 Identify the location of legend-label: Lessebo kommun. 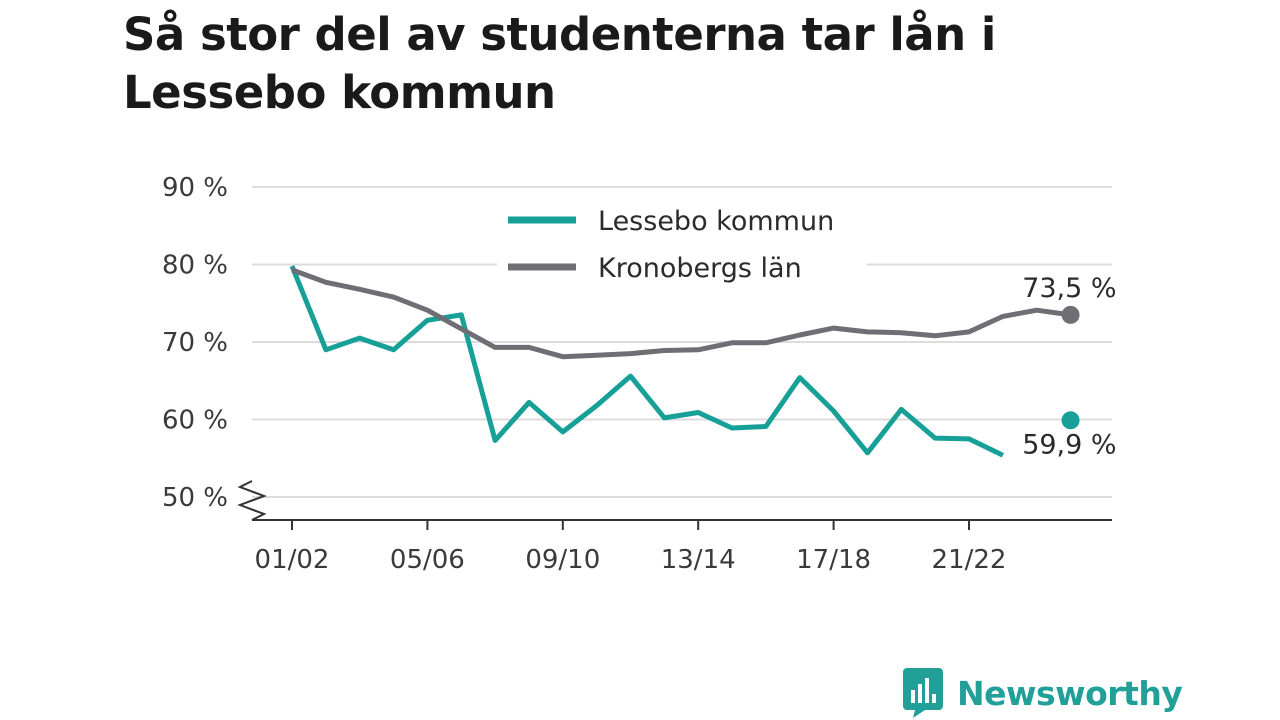
(716, 221).